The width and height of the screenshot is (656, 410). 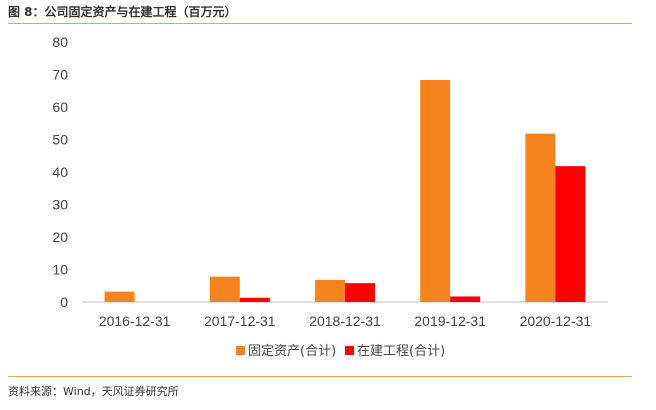 I want to click on y-tick-label: 80, so click(x=60, y=42).